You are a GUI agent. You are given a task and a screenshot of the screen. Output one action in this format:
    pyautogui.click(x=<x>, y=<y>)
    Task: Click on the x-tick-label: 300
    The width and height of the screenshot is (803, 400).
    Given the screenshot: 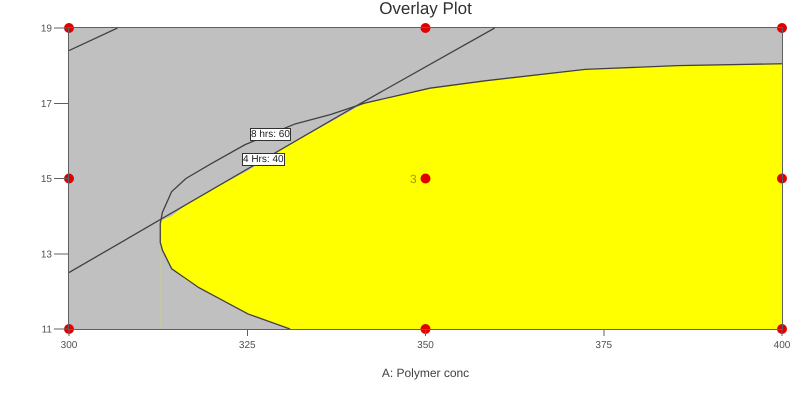 What is the action you would take?
    pyautogui.click(x=69, y=345)
    